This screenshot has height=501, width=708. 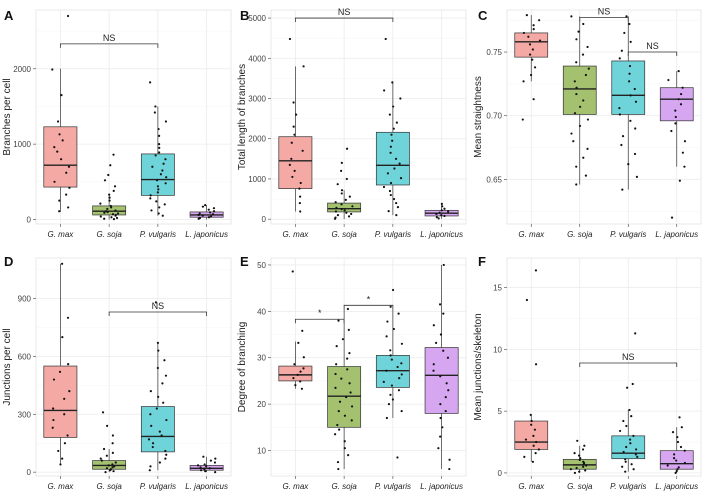 What do you see at coordinates (261, 311) in the screenshot?
I see `y-tick-label: 40` at bounding box center [261, 311].